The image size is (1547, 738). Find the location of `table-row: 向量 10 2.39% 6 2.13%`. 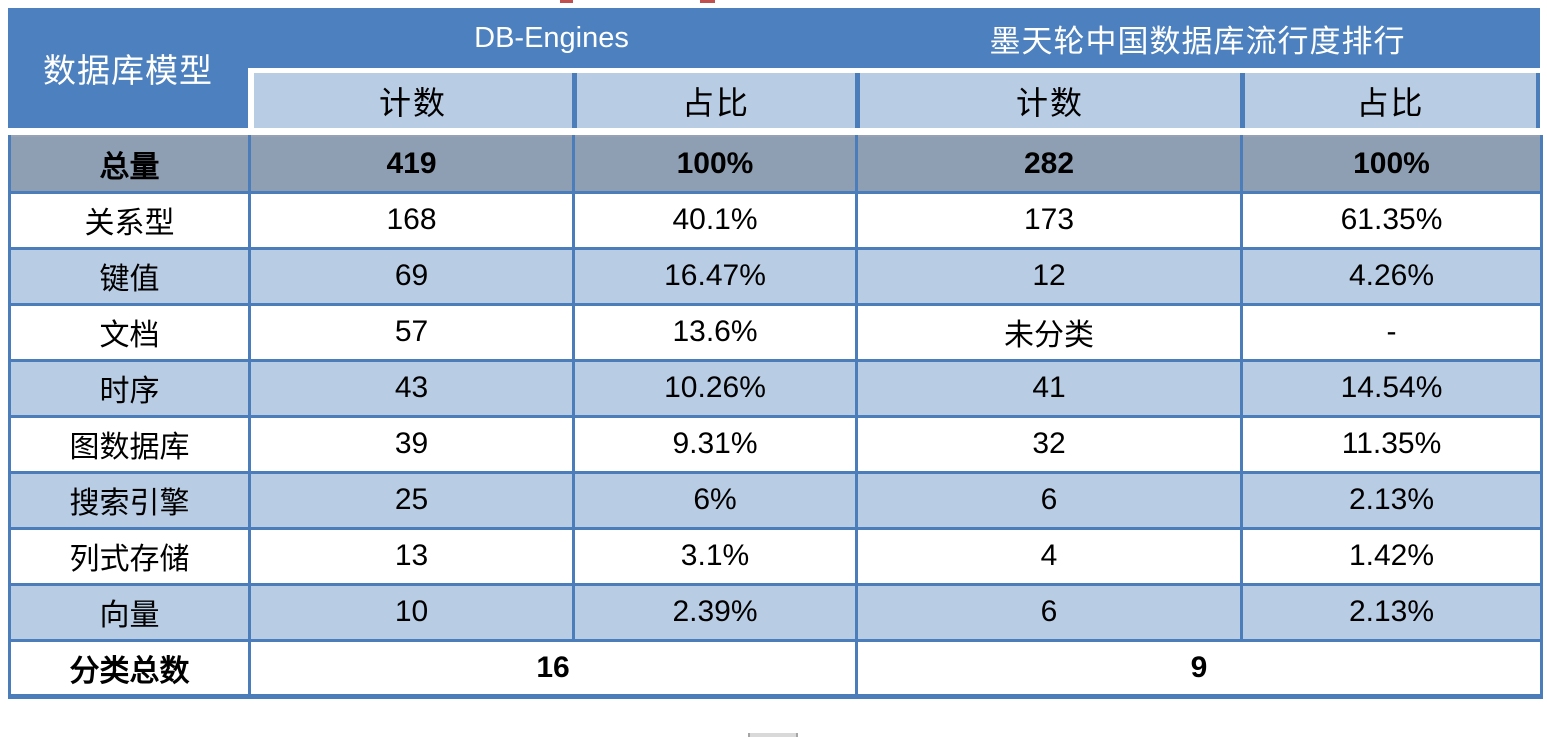

table-row: 向量 10 2.39% 6 2.13% is located at coordinates (775, 612).